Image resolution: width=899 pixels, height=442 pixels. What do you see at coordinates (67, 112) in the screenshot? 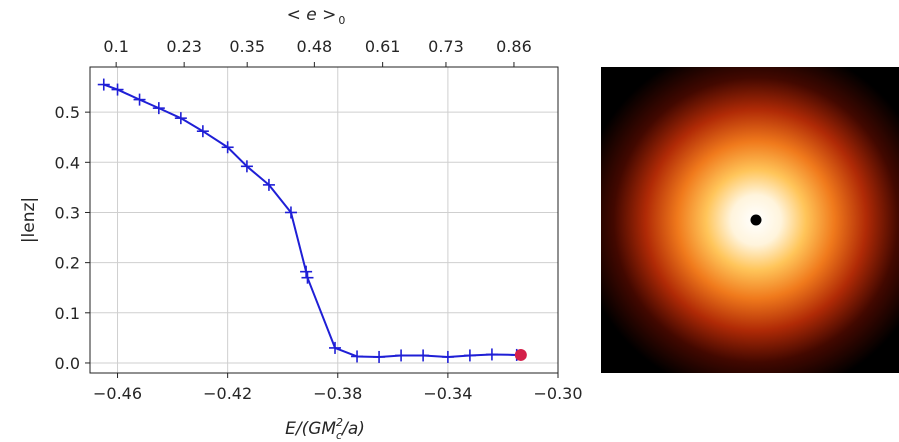
I see `y-tick-label: 0.5` at bounding box center [67, 112].